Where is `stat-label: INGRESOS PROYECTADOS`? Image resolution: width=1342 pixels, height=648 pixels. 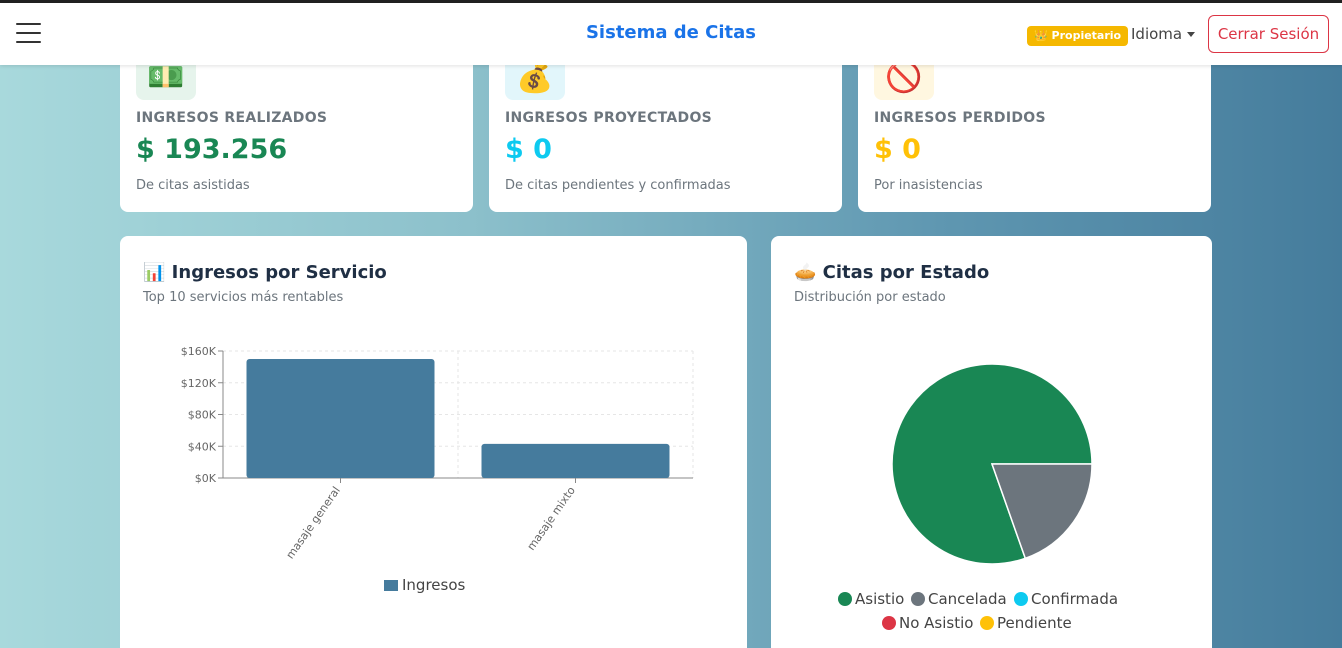 stat-label: INGRESOS PROYECTADOS is located at coordinates (609, 118).